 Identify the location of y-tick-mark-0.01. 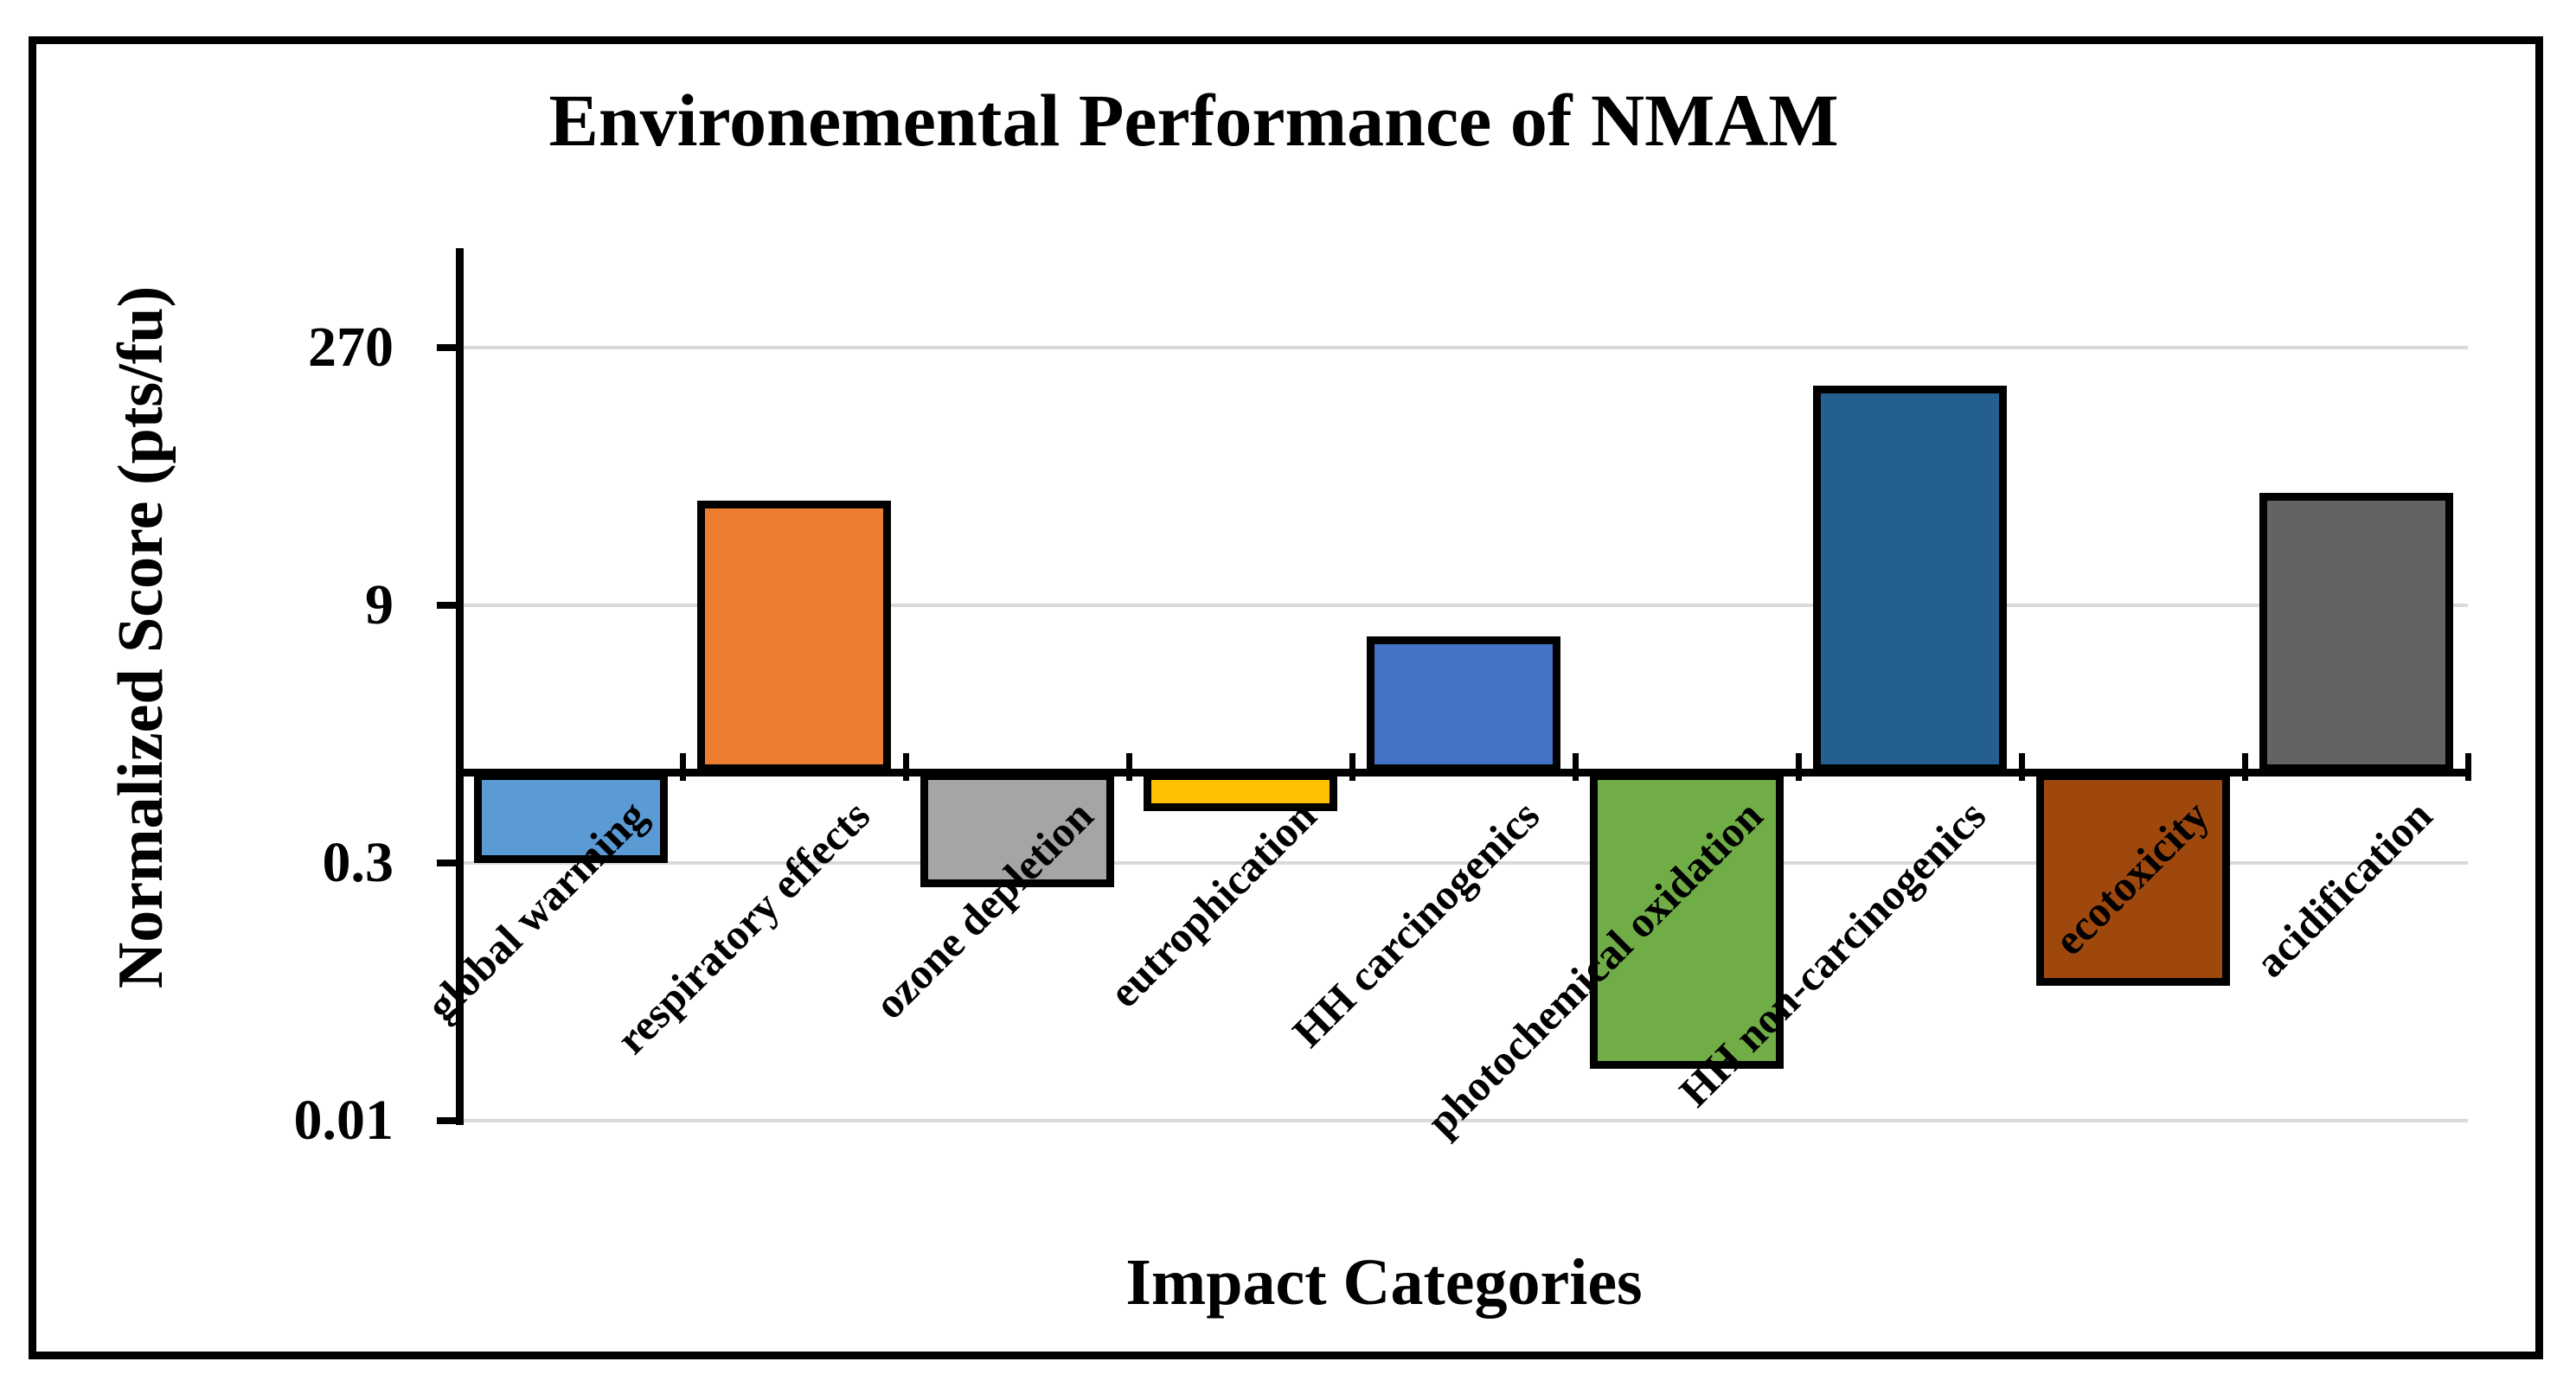
(450, 1121).